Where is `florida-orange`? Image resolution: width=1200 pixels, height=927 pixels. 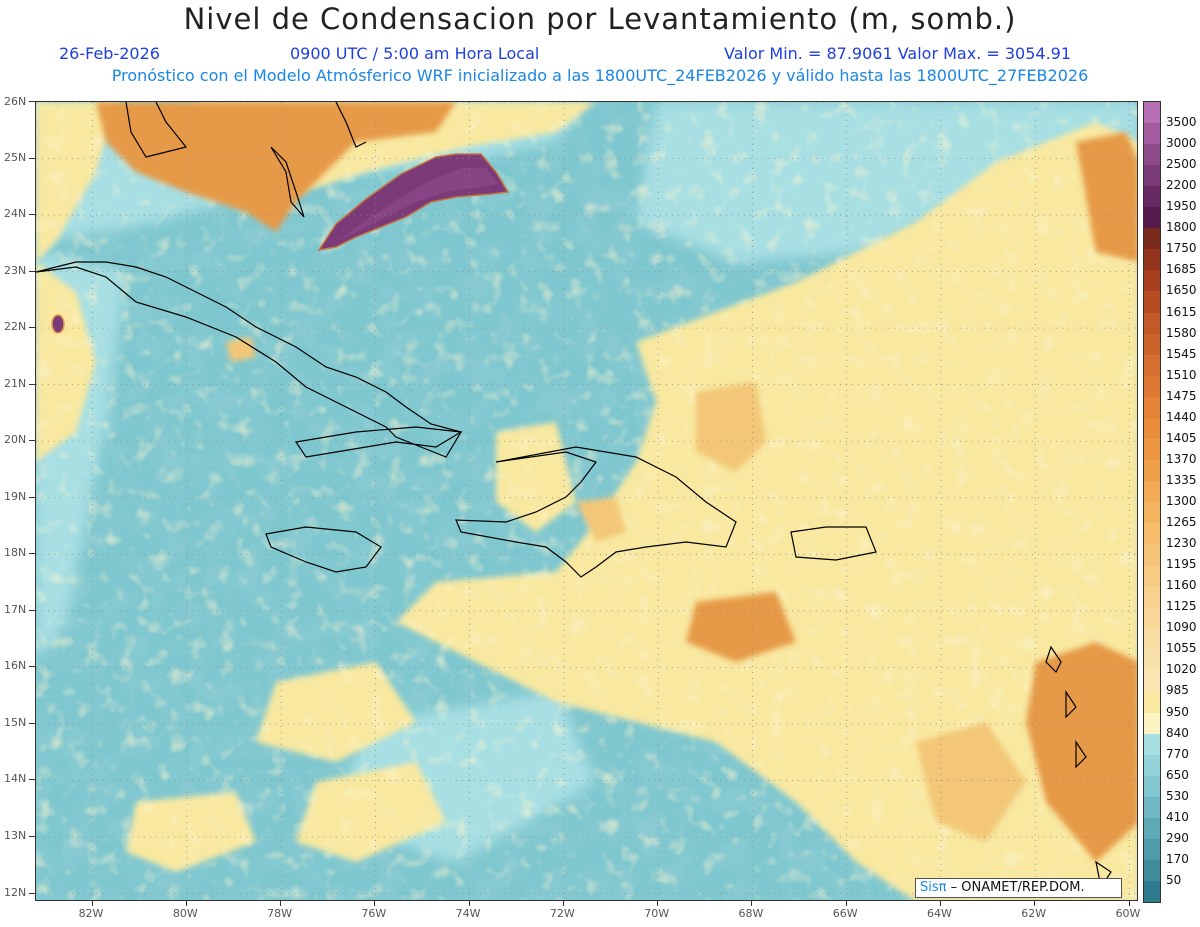
florida-orange is located at coordinates (276, 167).